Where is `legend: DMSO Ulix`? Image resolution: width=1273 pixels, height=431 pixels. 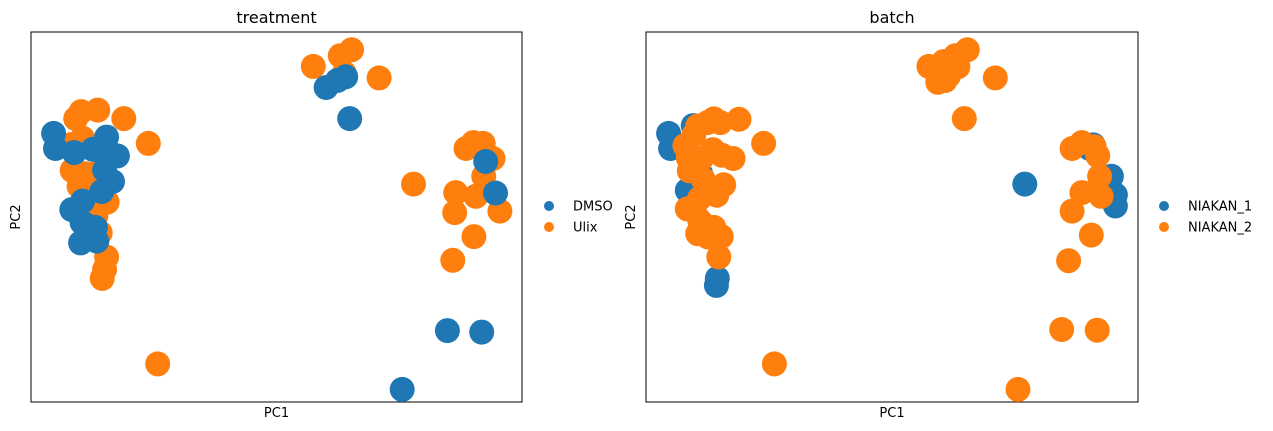 legend: DMSO Ulix is located at coordinates (578, 218).